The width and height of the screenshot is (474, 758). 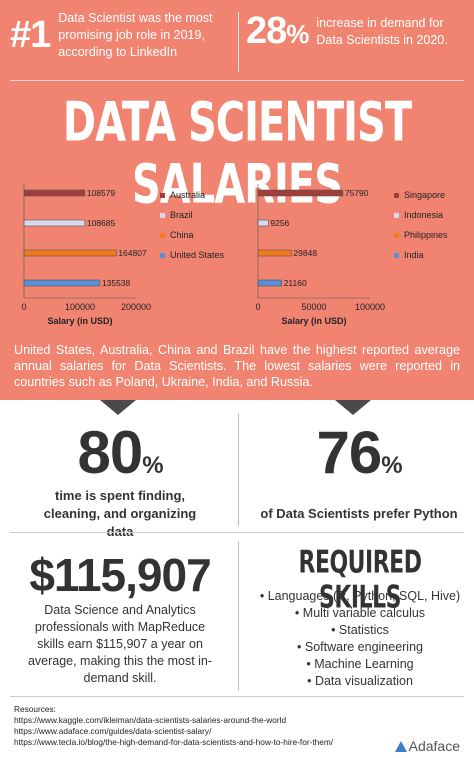 What do you see at coordinates (359, 452) in the screenshot?
I see `python-value: 76%` at bounding box center [359, 452].